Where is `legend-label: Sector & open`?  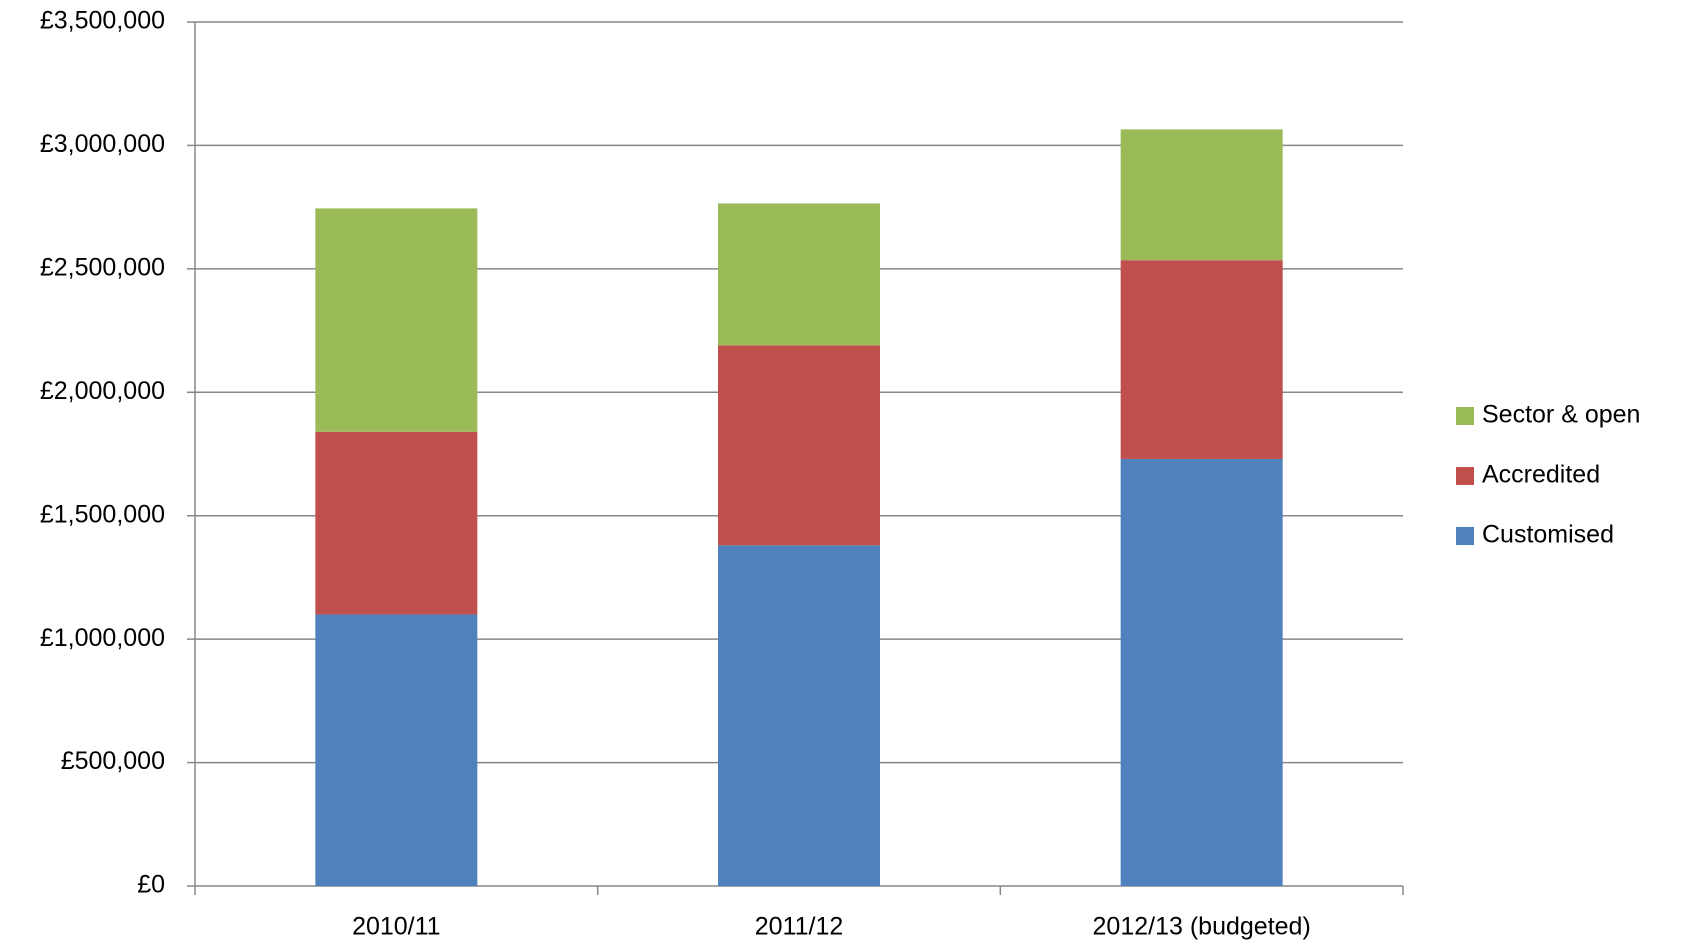
legend-label: Sector & open is located at coordinates (1561, 415).